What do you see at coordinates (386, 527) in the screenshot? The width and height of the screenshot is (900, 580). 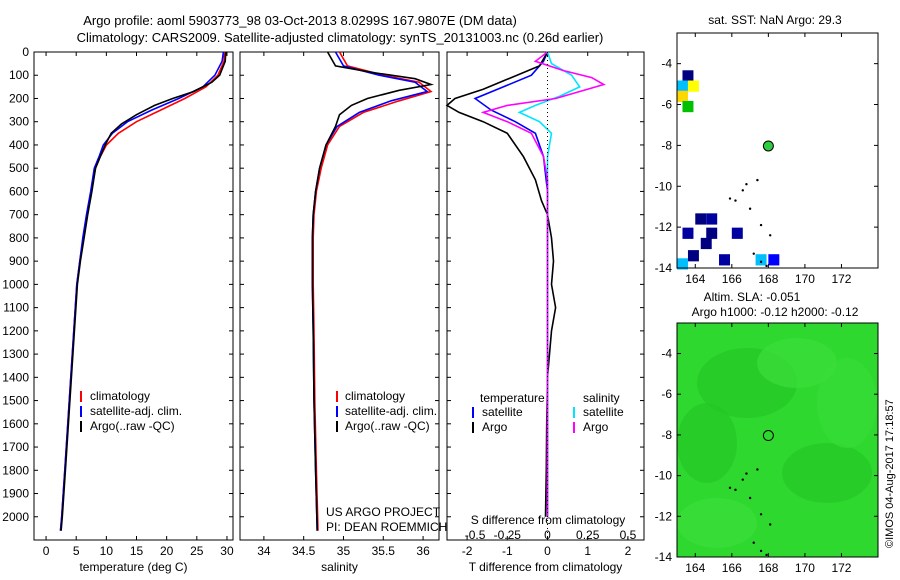 I see `credit-line2: PI: DEAN ROEMMICH` at bounding box center [386, 527].